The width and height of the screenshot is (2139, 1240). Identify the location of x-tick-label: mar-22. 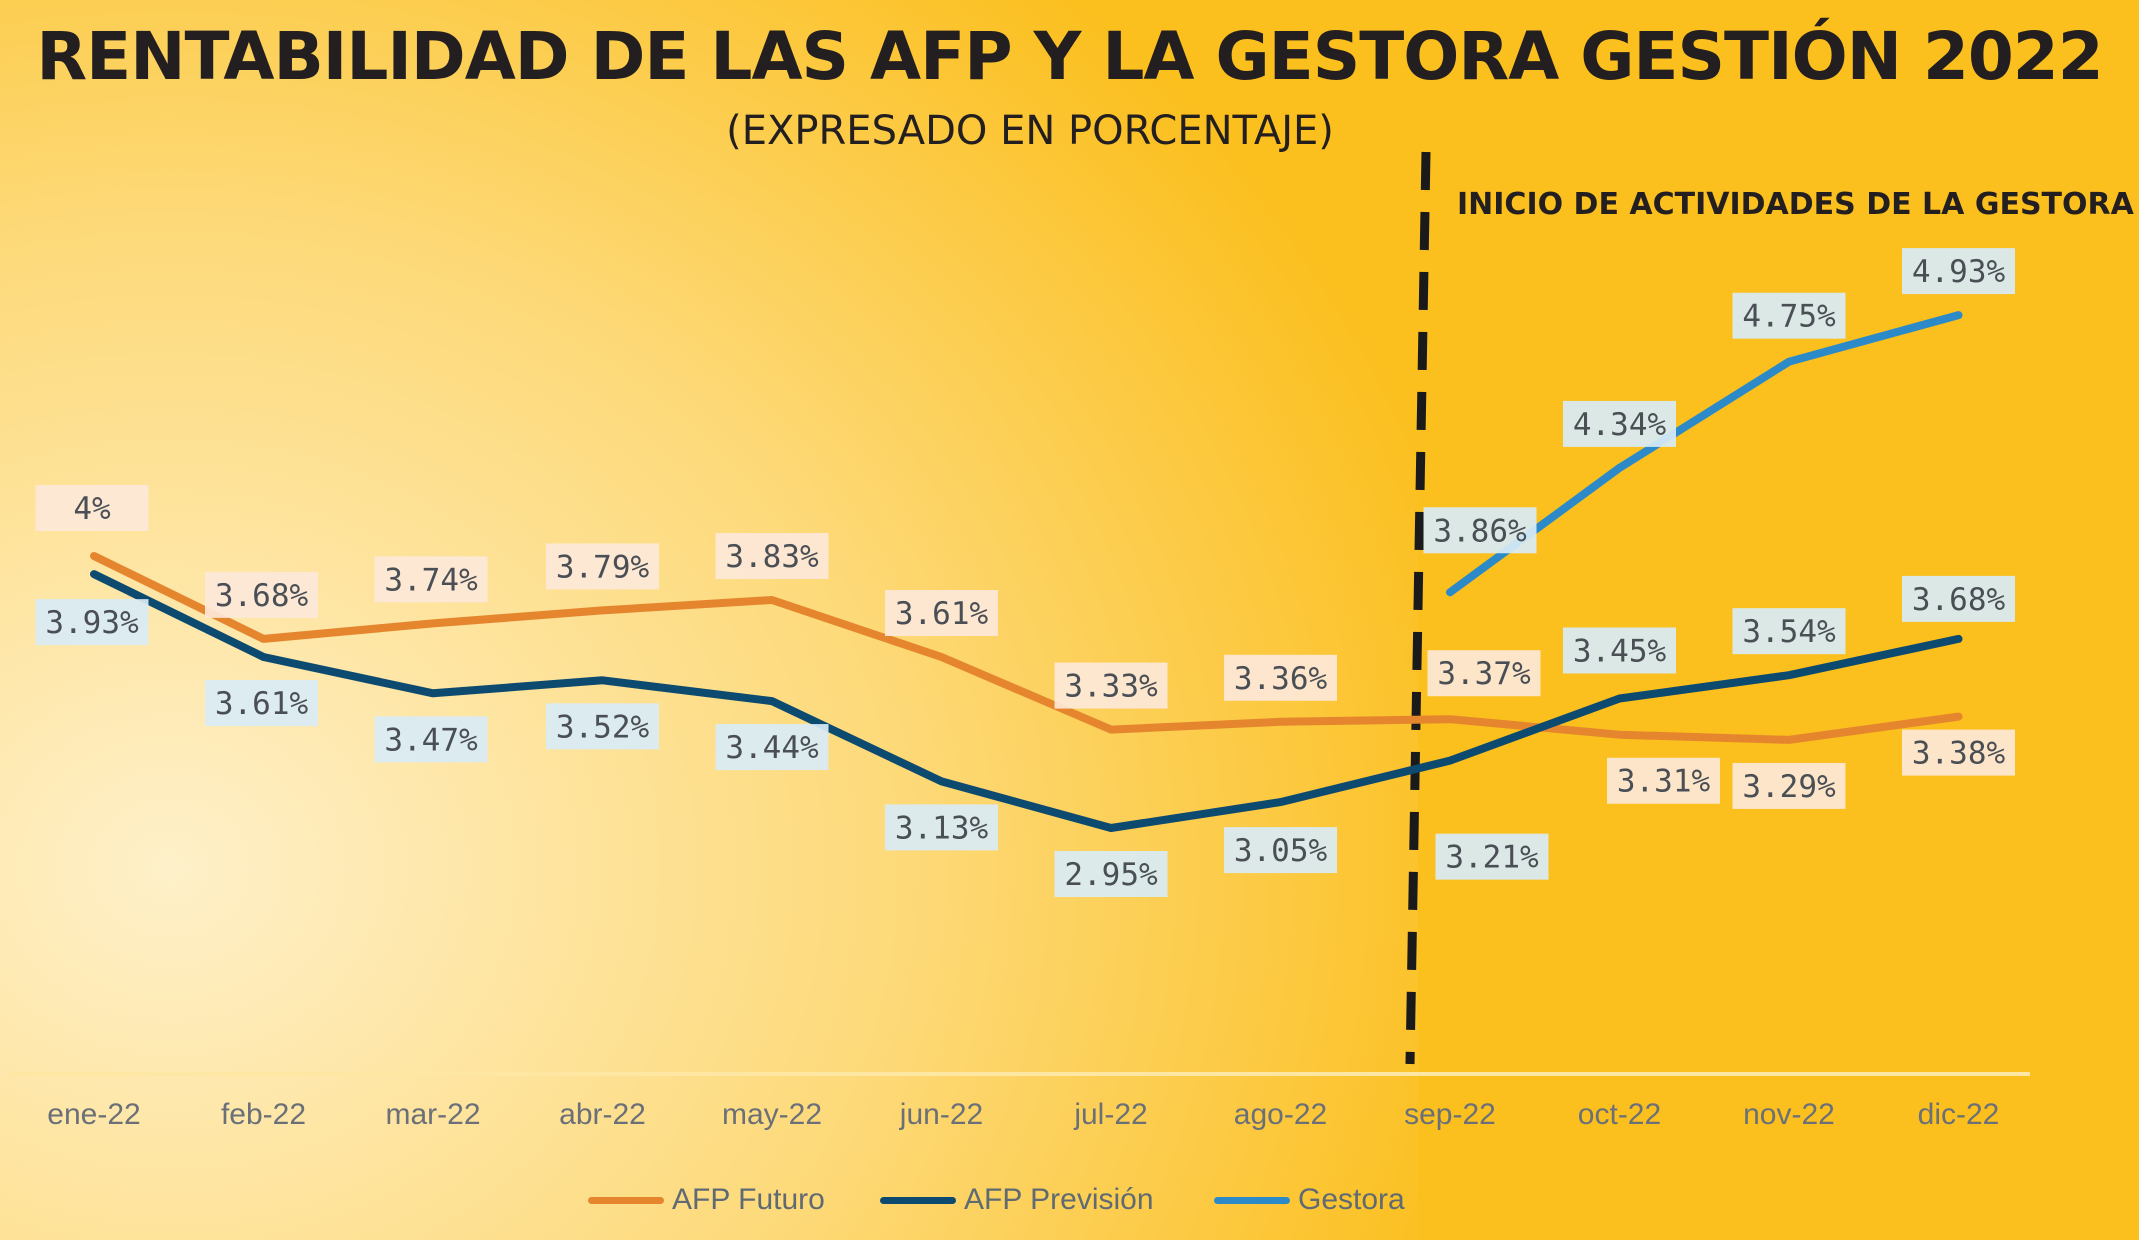
(432, 1114).